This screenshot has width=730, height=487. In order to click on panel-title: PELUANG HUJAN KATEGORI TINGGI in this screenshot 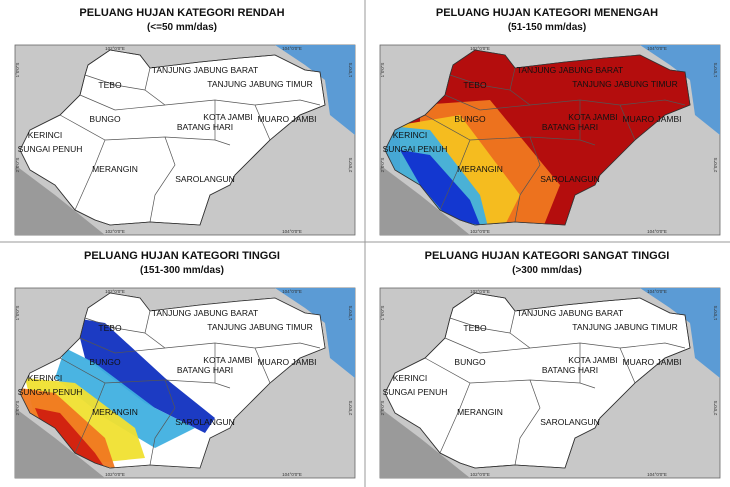, I will do `click(182, 256)`.